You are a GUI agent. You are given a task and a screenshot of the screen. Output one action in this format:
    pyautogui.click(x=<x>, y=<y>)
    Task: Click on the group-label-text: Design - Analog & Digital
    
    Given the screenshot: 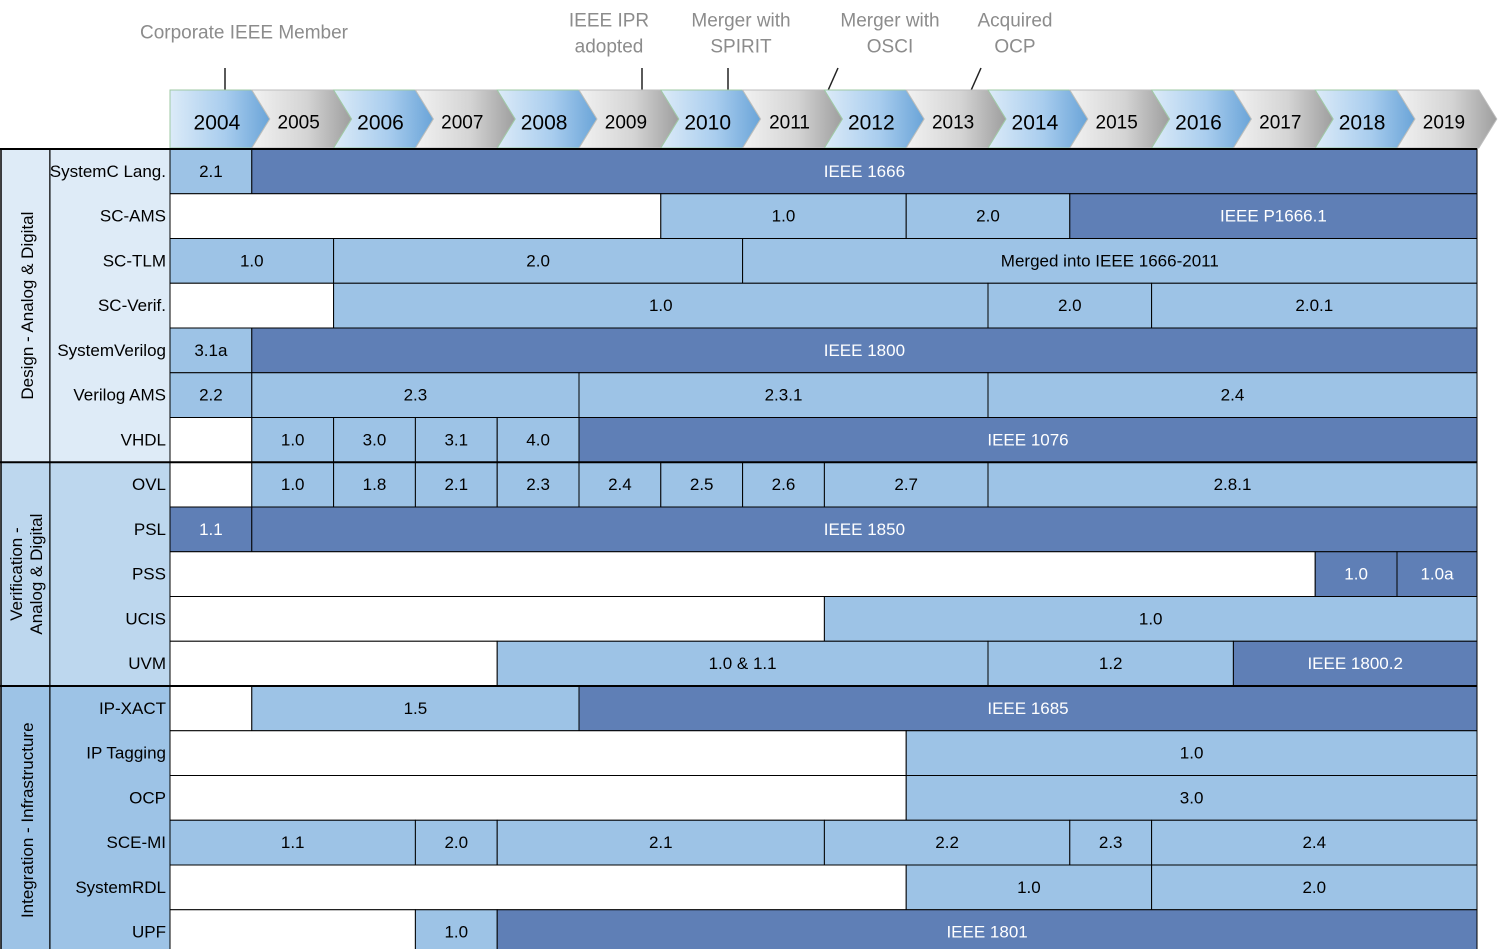 What is the action you would take?
    pyautogui.click(x=27, y=306)
    